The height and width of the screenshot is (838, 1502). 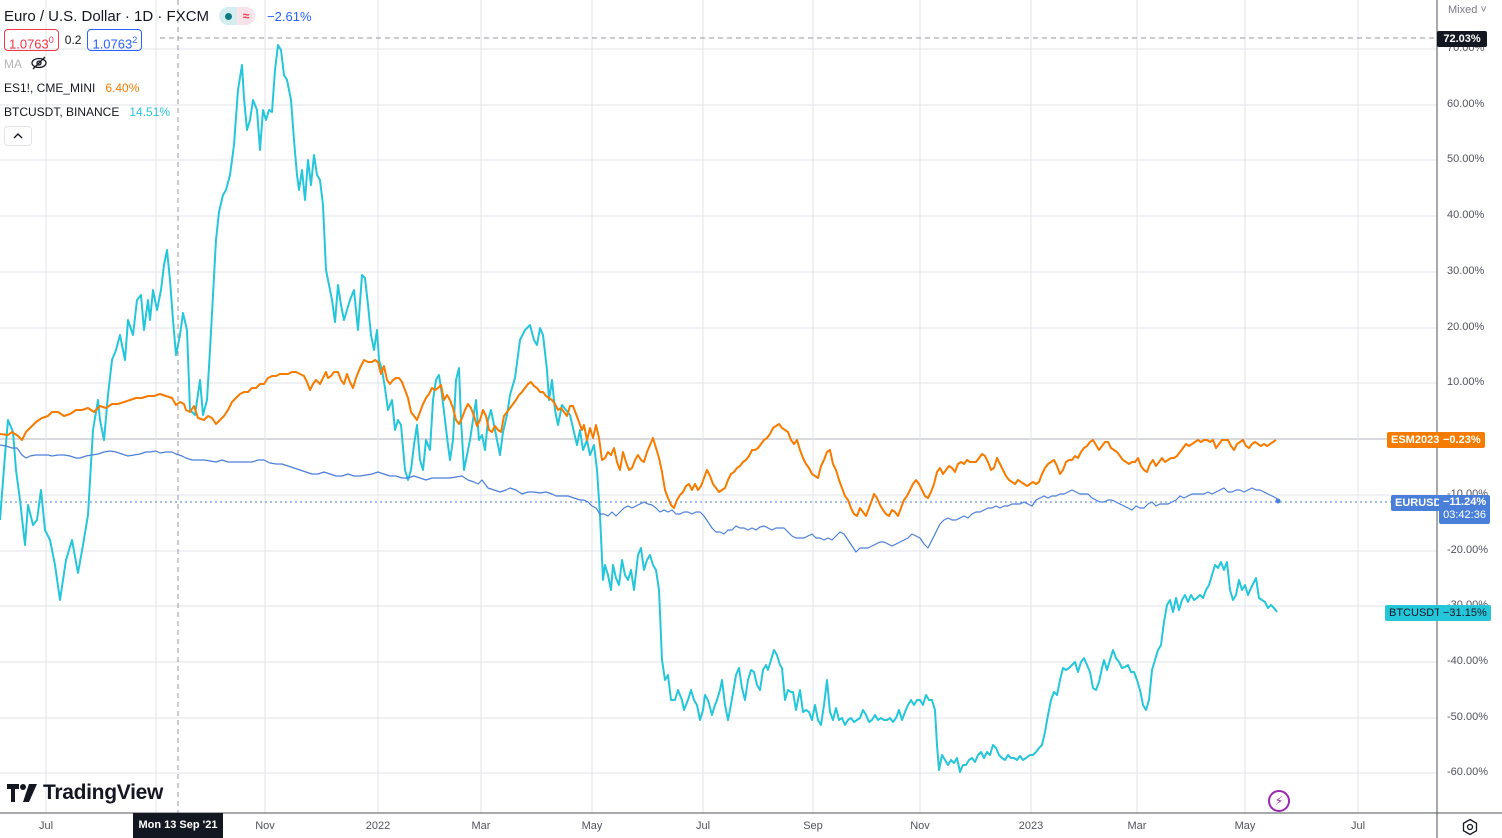 I want to click on tradingview-logo-text: TradingView, so click(x=103, y=792).